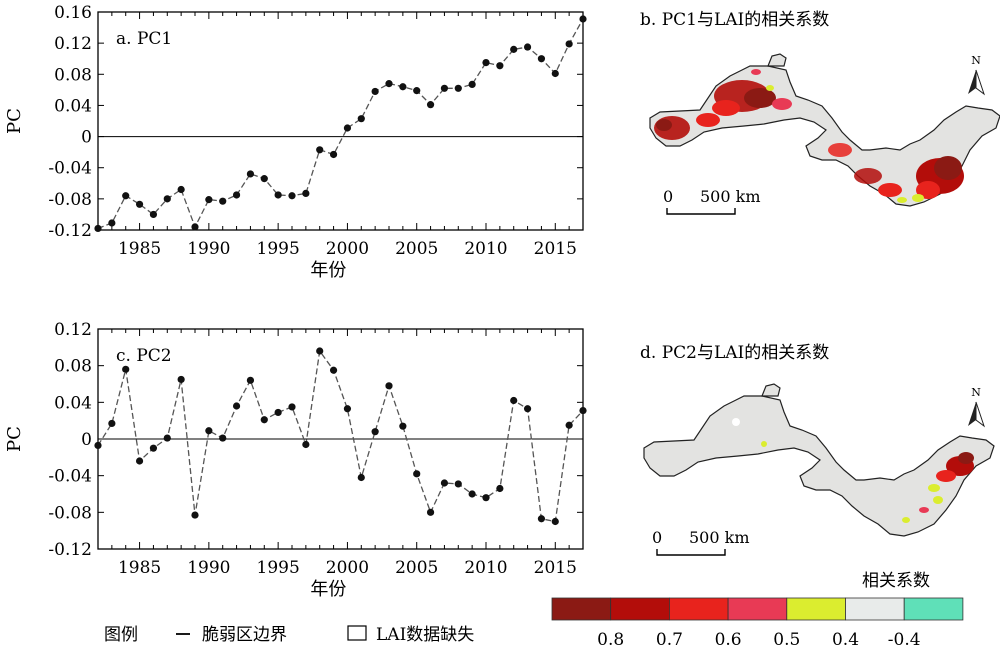  Describe the element at coordinates (976, 392) in the screenshot. I see `north-label-d: N` at that location.